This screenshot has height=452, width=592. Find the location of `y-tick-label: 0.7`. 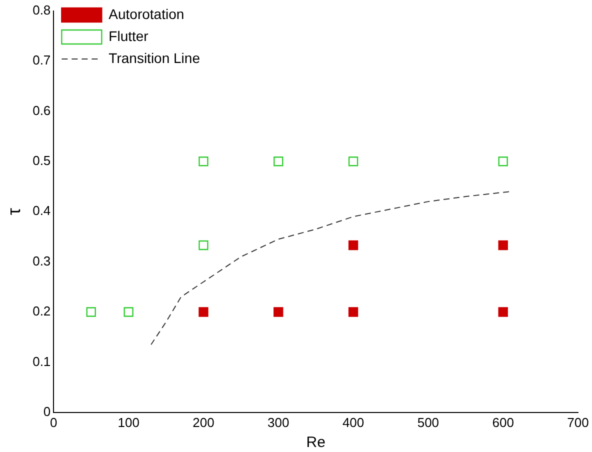

y-tick-label: 0.7 is located at coordinates (41, 60).